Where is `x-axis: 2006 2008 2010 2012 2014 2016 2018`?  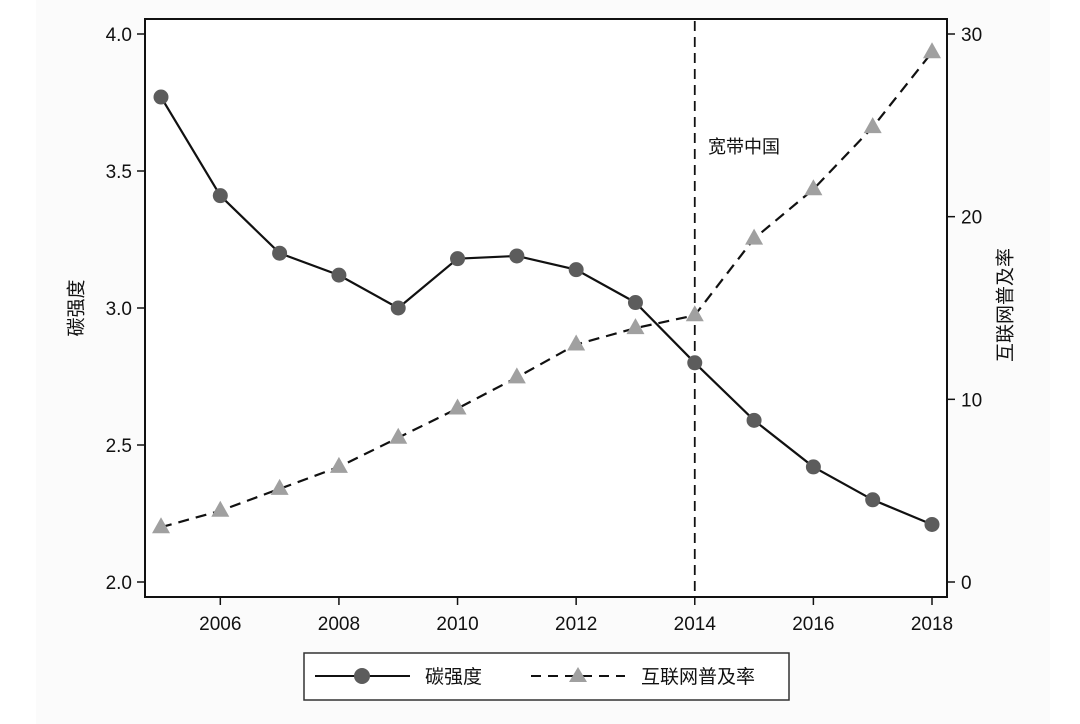 x-axis: 2006 2008 2010 2012 2014 2016 2018 is located at coordinates (576, 616).